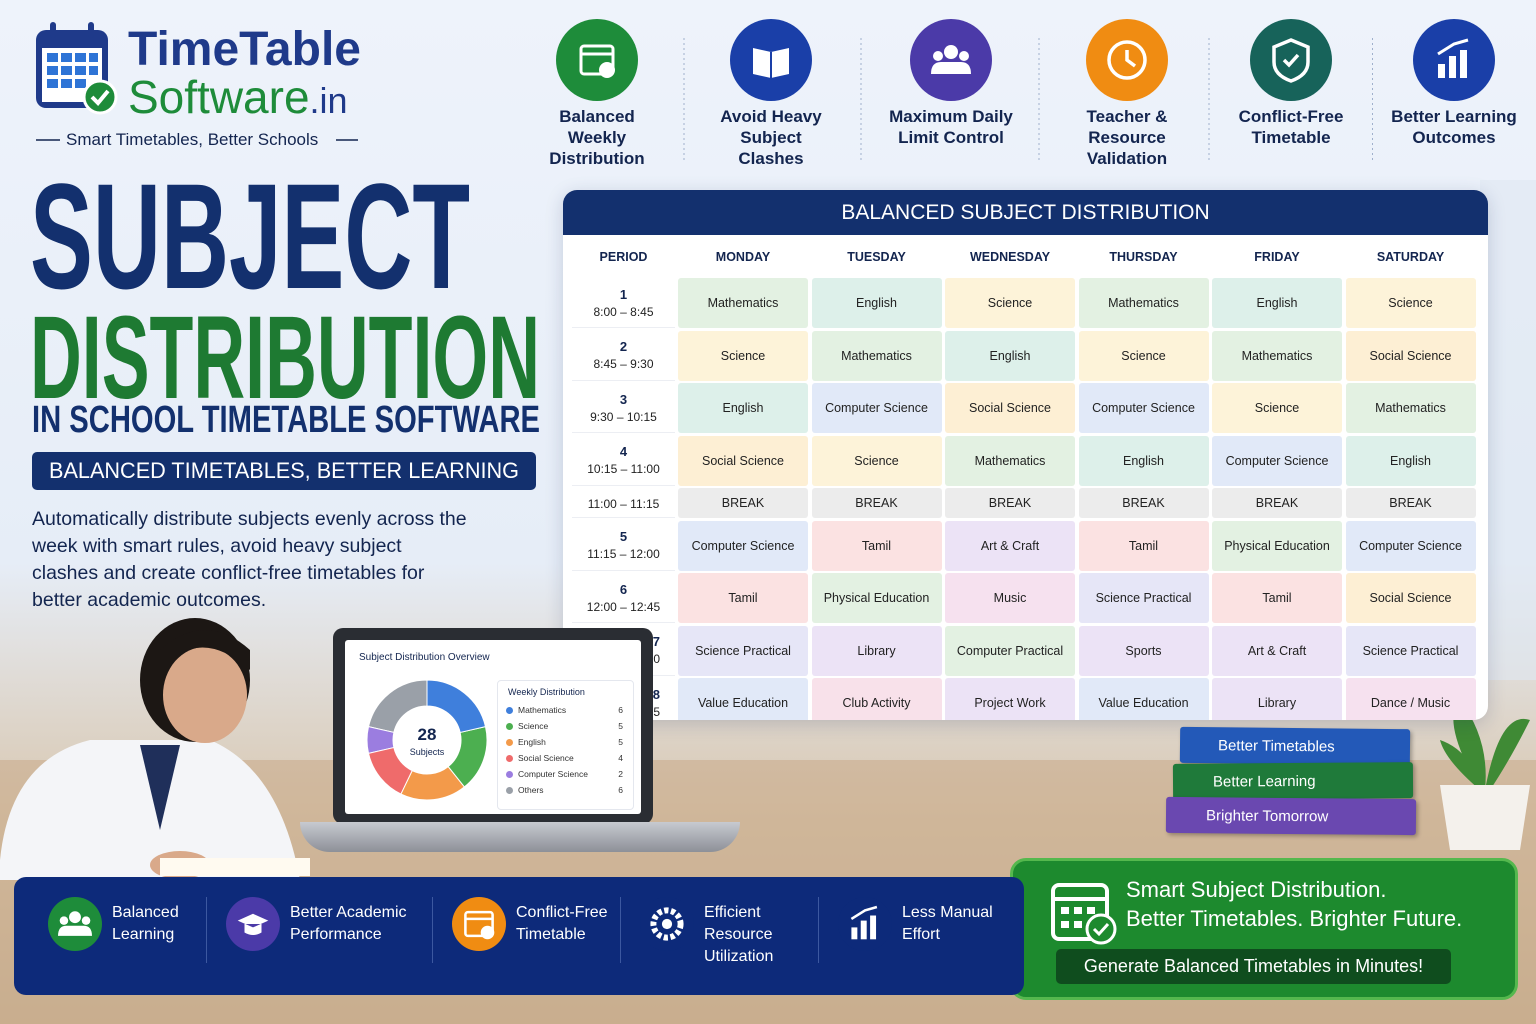 Image resolution: width=1536 pixels, height=1024 pixels. I want to click on legend-title: Weekly Distribution, so click(546, 692).